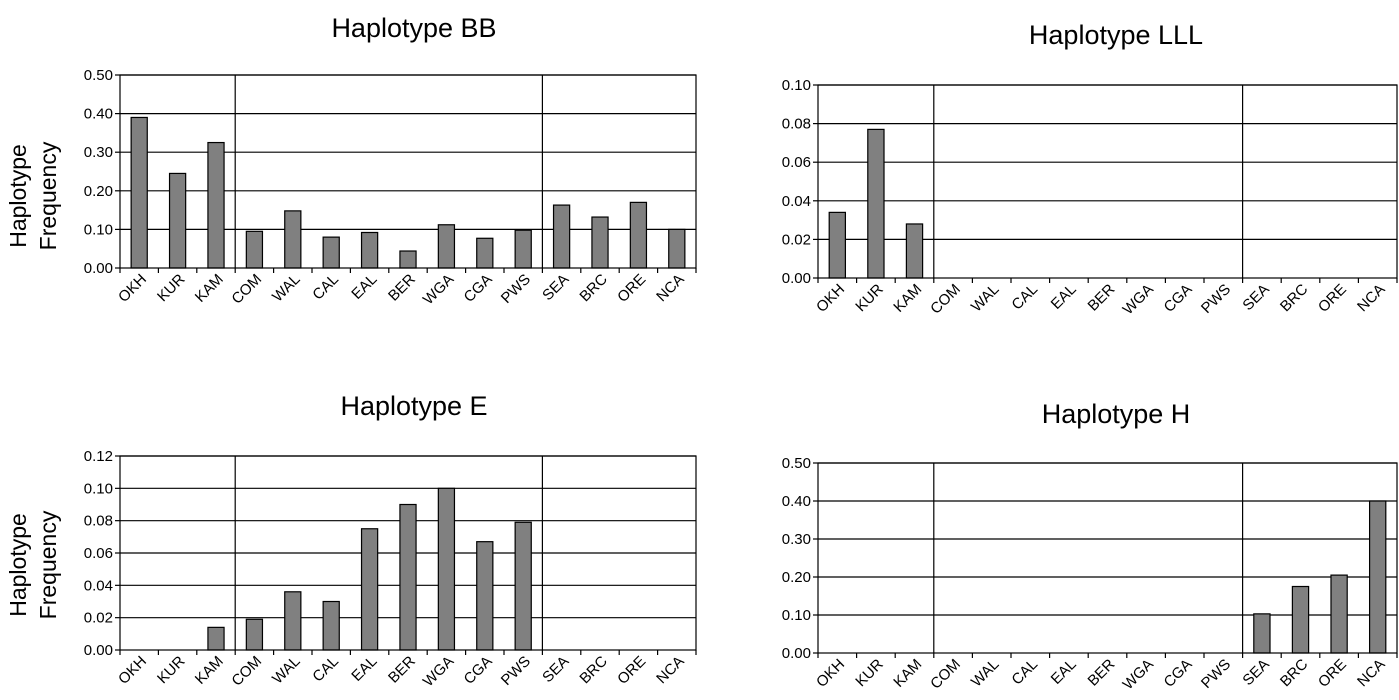  I want to click on bar-ore, so click(638, 235).